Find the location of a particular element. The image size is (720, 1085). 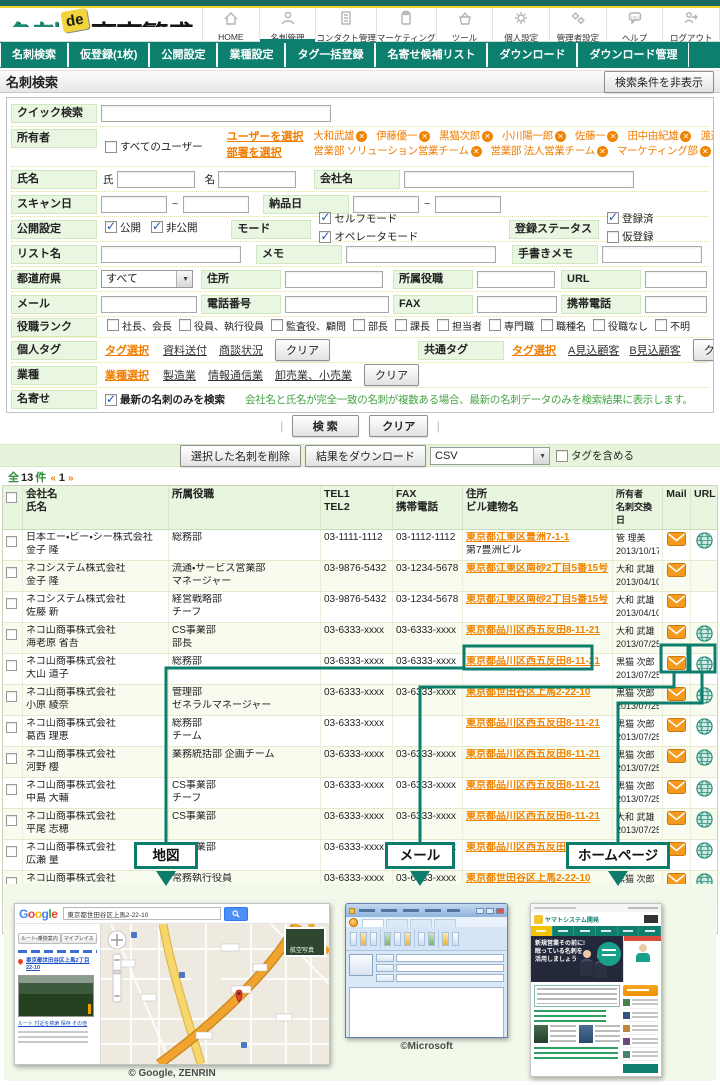

nav-marketing: マーケティング is located at coordinates (405, 25).